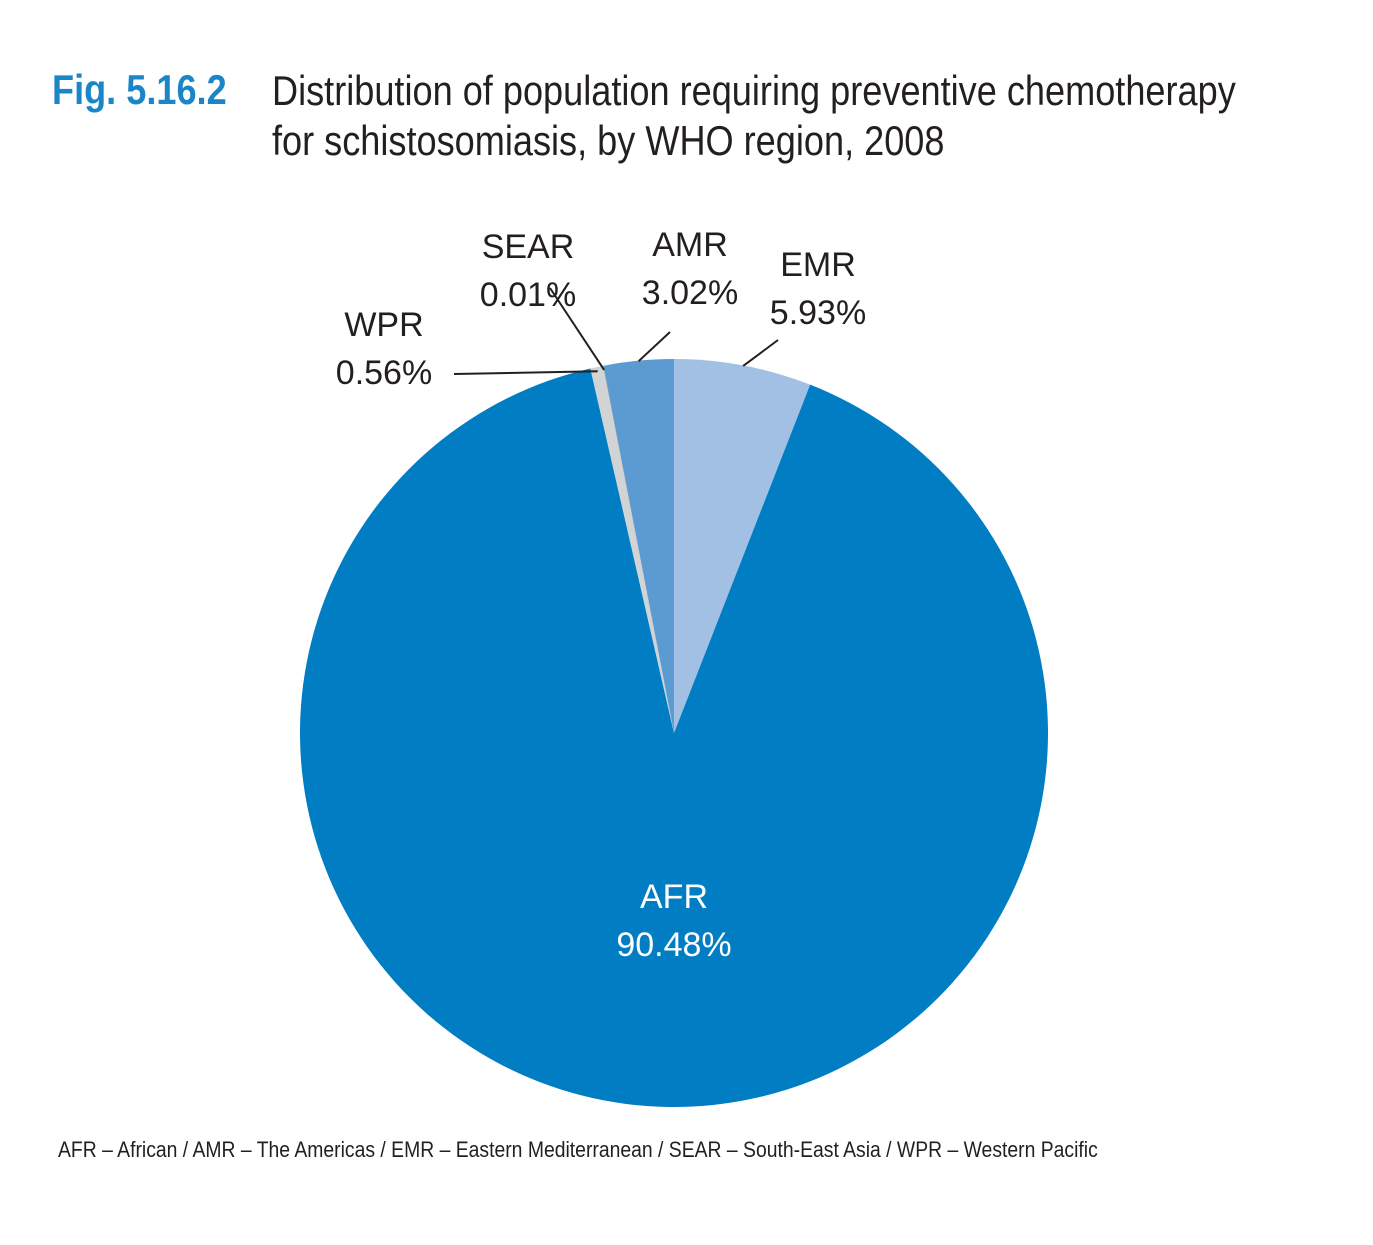 This screenshot has height=1245, width=1373. What do you see at coordinates (673, 945) in the screenshot?
I see `slice-value-afr: 90.48%` at bounding box center [673, 945].